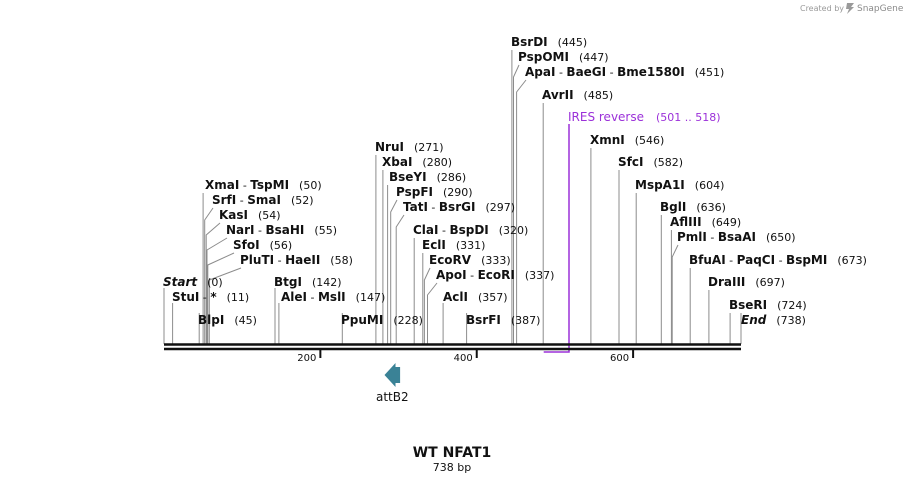  I want to click on leader-srfi-smai, so click(209, 275).